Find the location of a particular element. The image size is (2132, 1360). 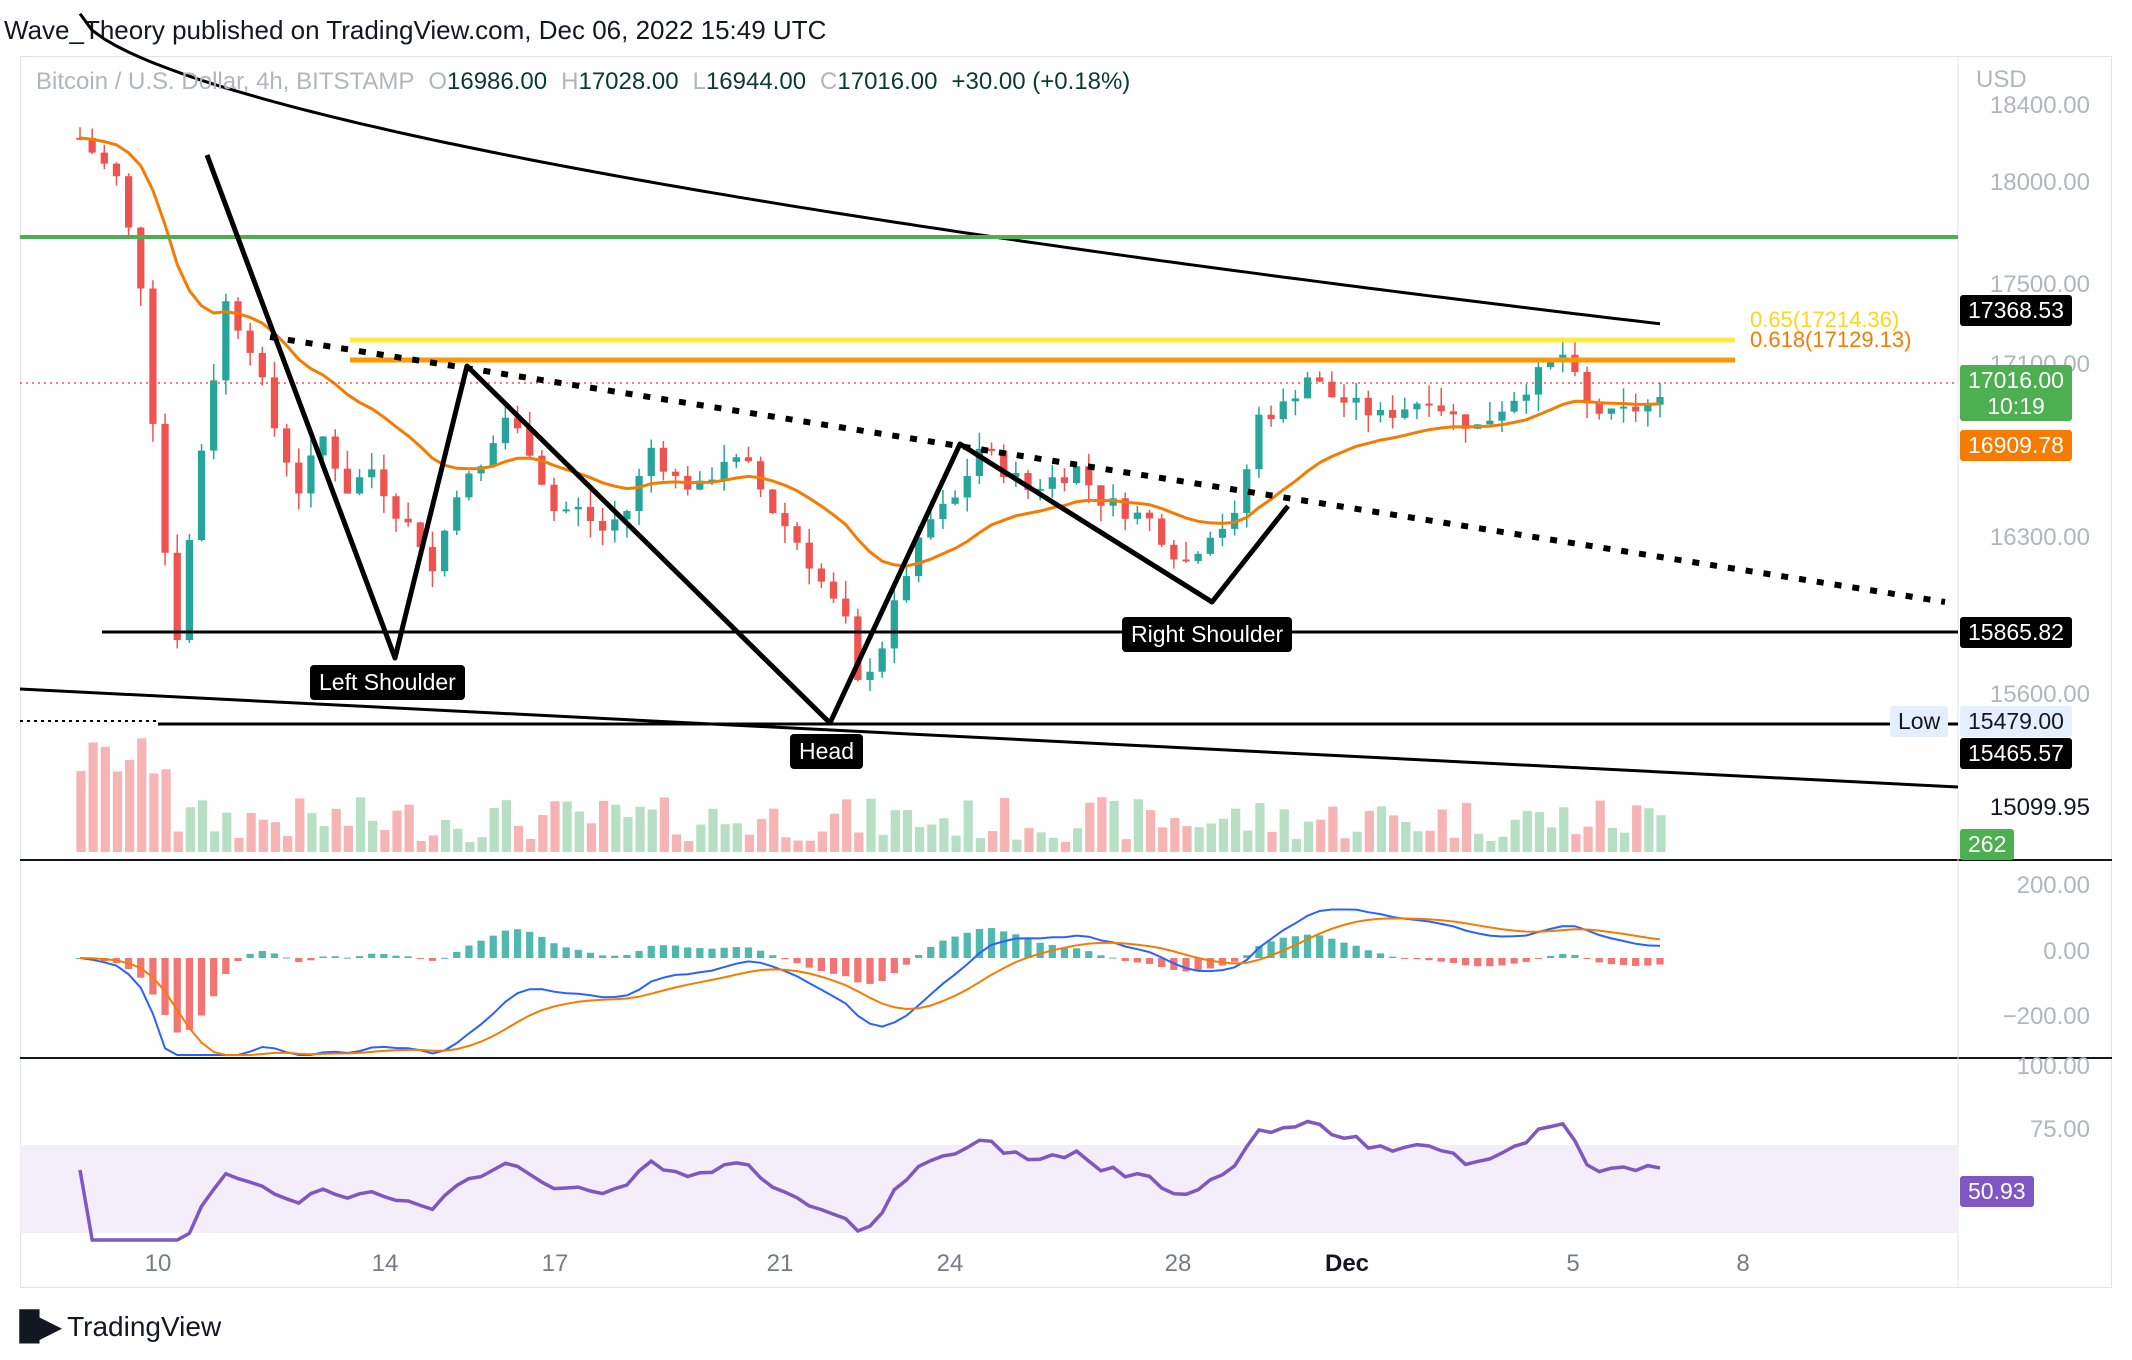

close-label: C is located at coordinates (829, 81).